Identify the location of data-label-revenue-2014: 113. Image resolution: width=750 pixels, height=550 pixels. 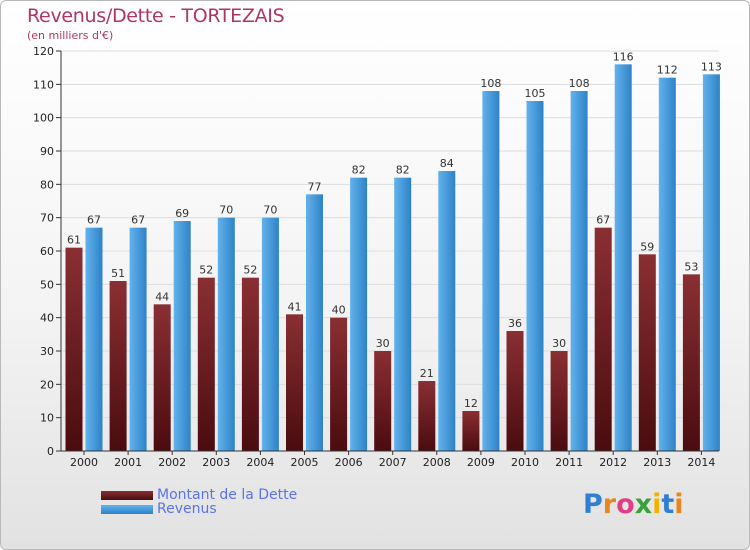
(711, 66).